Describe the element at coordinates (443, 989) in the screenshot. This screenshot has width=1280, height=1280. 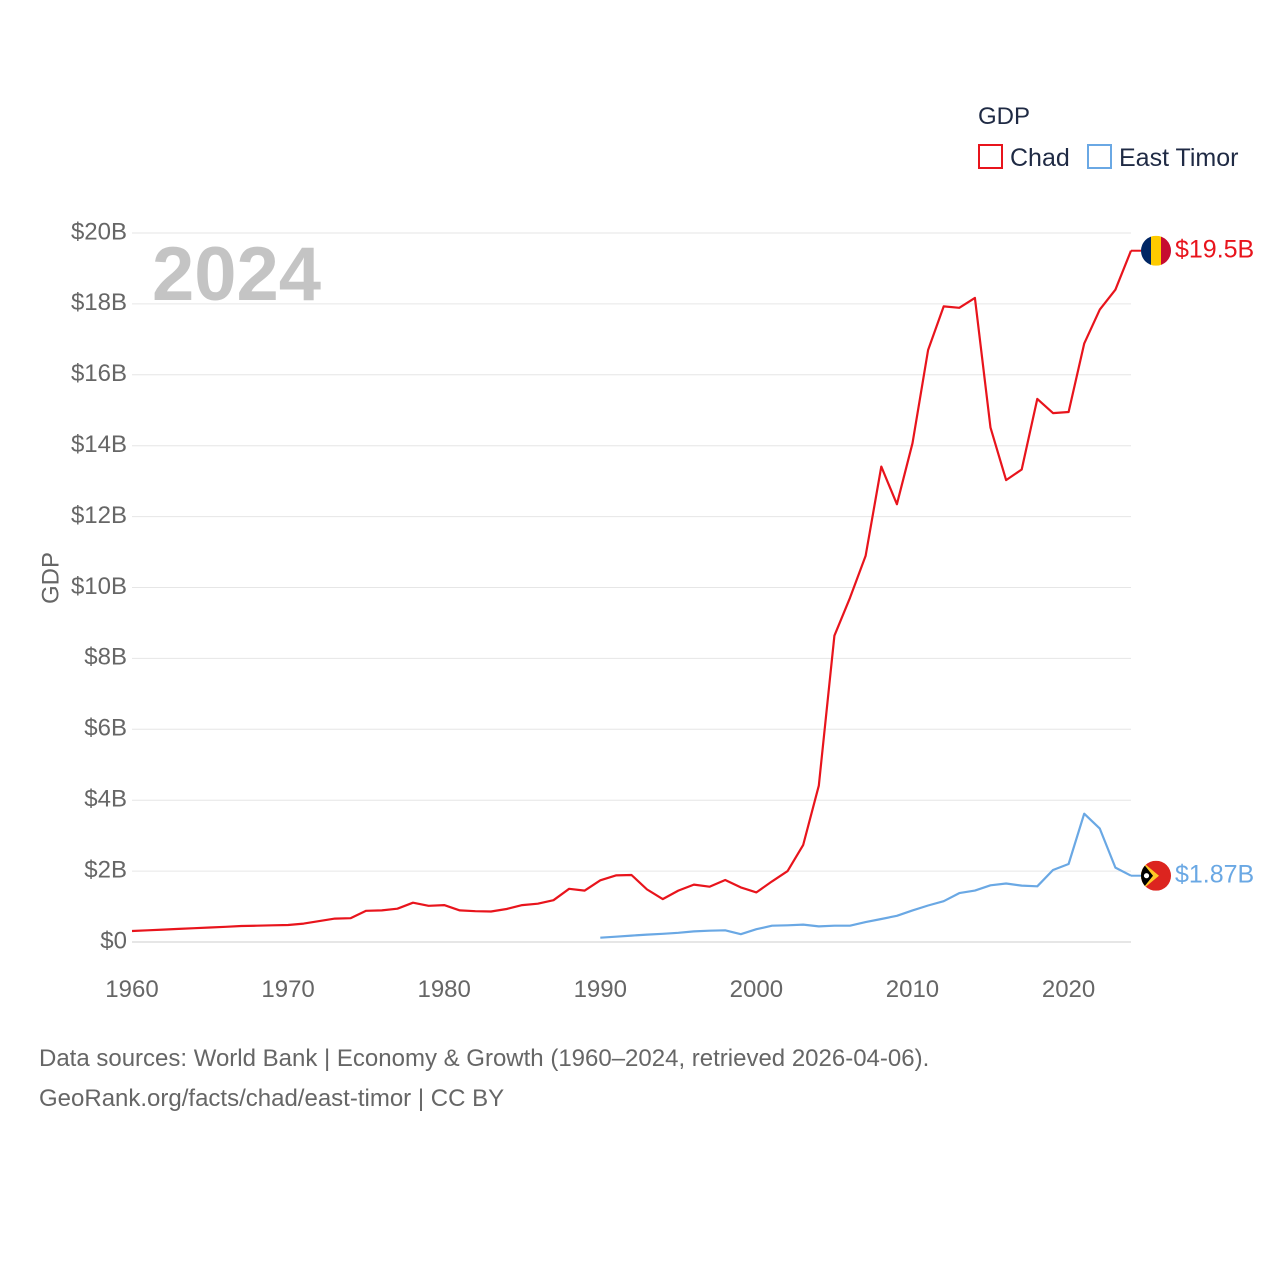
I see `x-tick-label: 1980` at that location.